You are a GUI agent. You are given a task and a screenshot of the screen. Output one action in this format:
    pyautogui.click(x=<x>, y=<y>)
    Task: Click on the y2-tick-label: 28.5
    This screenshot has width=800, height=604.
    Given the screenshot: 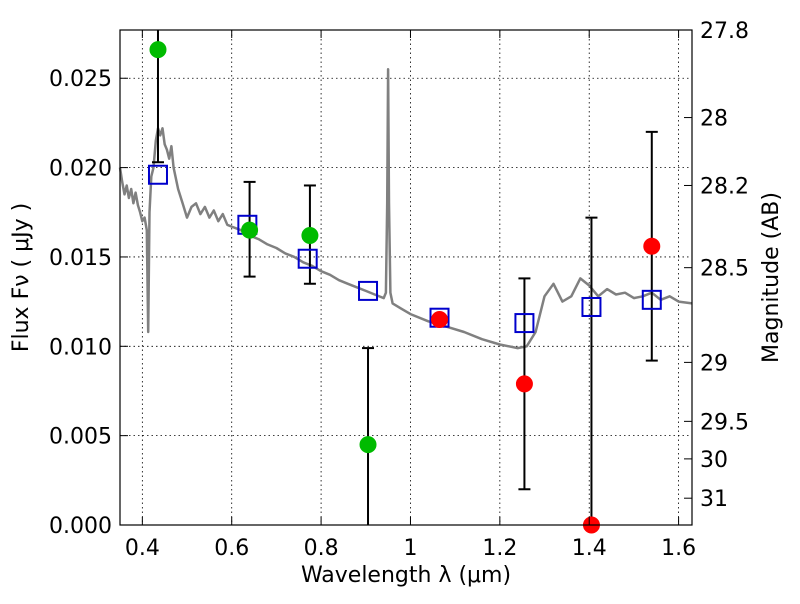 What is the action you would take?
    pyautogui.click(x=724, y=269)
    